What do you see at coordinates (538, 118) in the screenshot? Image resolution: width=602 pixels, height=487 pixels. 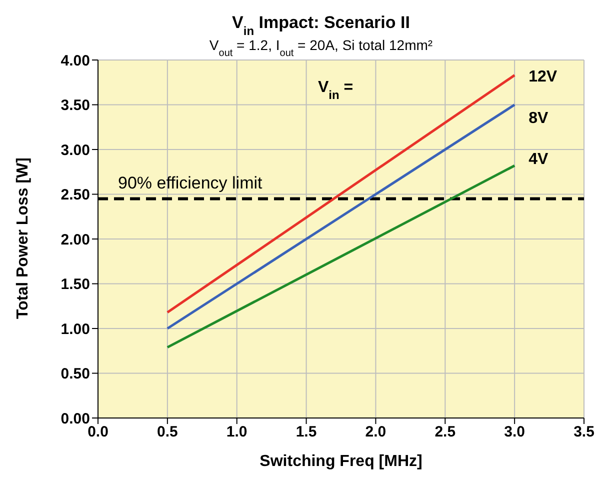 I see `series-label: 8V` at bounding box center [538, 118].